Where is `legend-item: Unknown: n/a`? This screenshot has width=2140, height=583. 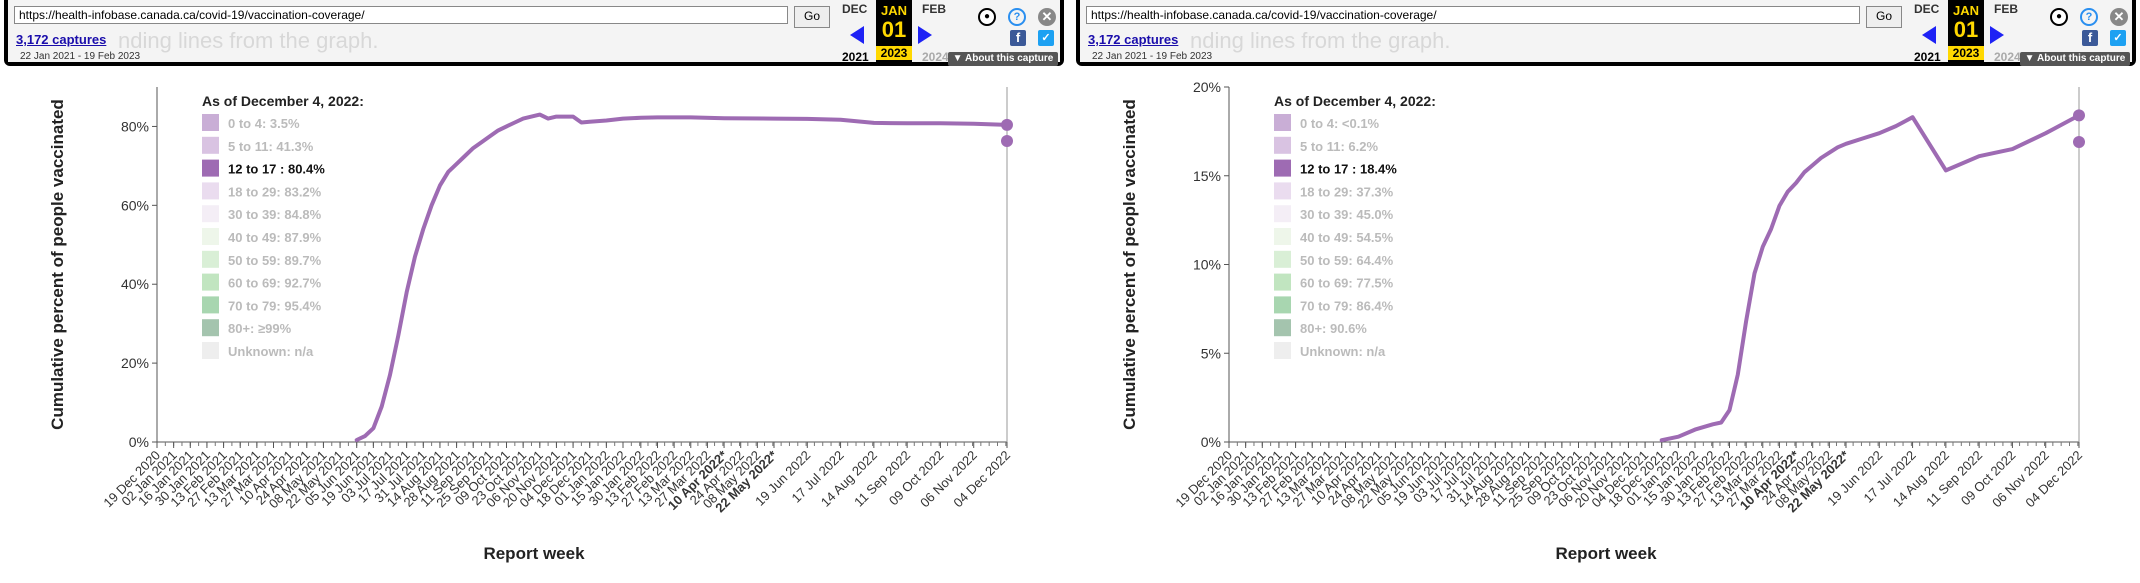
legend-item: Unknown: n/a is located at coordinates (1330, 350).